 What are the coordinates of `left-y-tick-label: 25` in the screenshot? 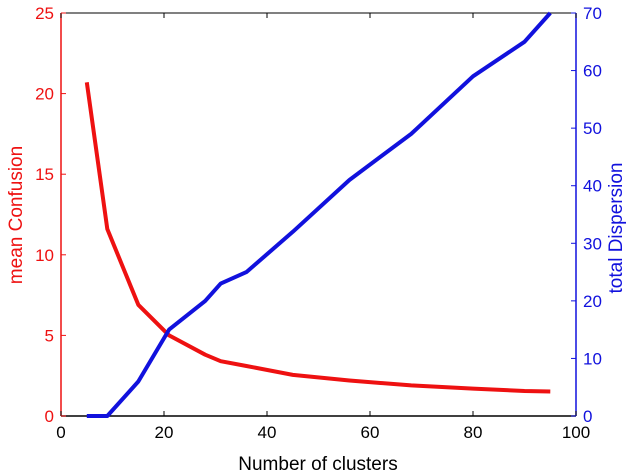 It's located at (44, 13).